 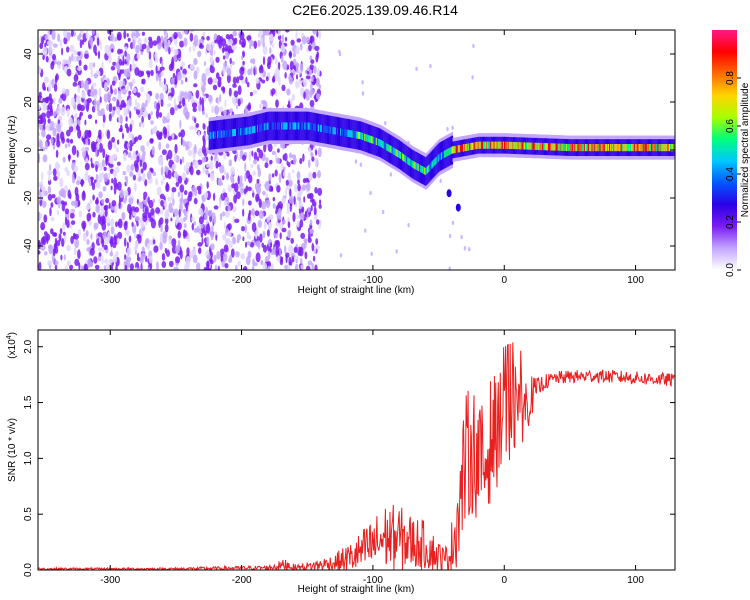 I want to click on spectrogram-y-tick-label: -20, so click(x=28, y=197).